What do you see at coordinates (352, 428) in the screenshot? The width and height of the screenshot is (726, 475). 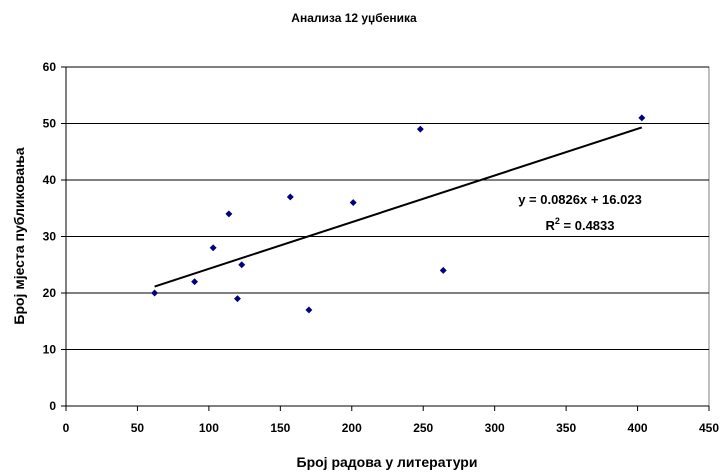 I see `x-tick-label: 200` at bounding box center [352, 428].